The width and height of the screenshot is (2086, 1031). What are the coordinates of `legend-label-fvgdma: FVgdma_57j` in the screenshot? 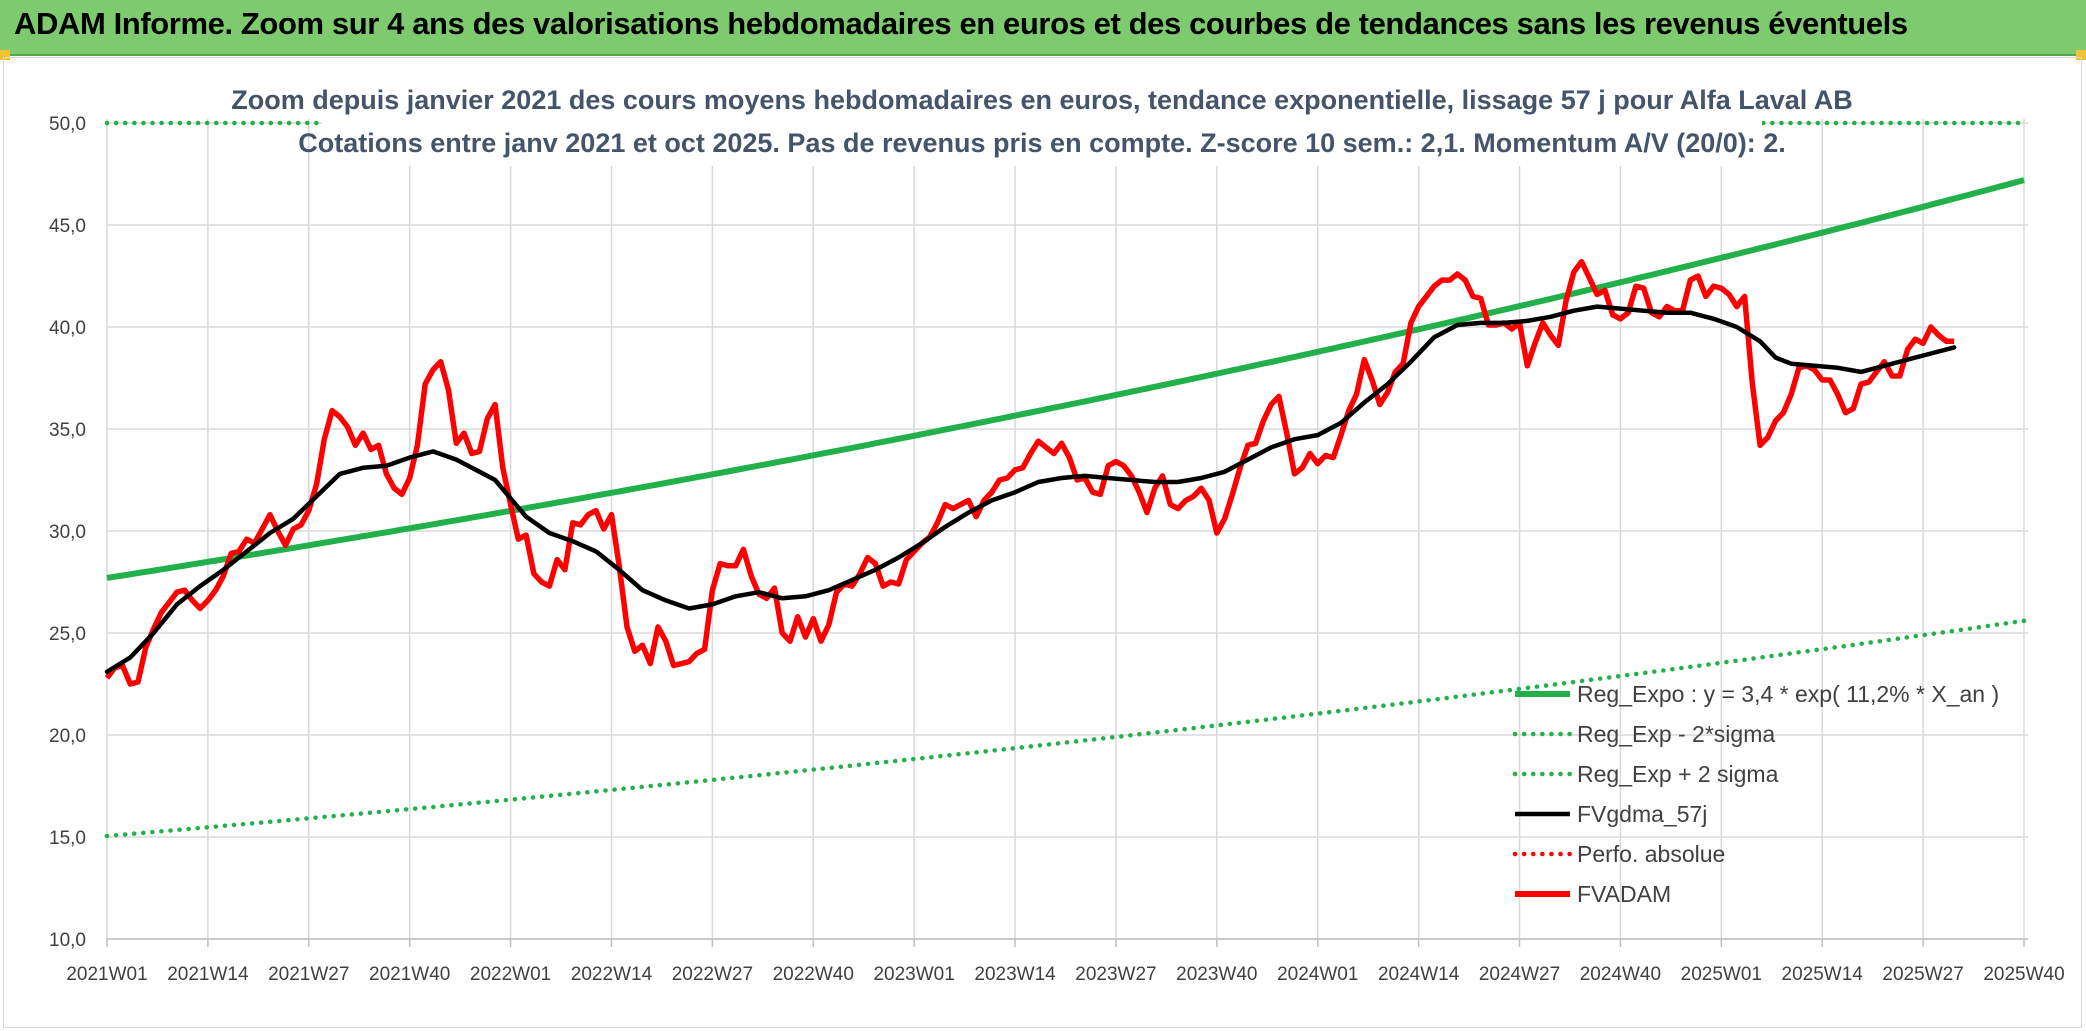 It's located at (1642, 814).